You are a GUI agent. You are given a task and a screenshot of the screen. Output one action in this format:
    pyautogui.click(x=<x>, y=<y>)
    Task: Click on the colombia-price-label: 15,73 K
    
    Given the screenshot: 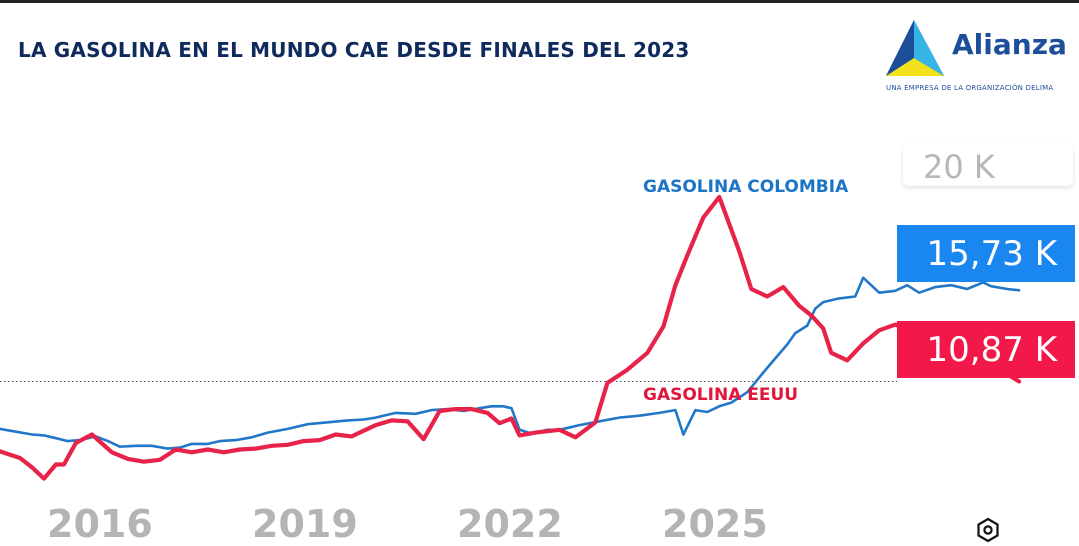 What is the action you would take?
    pyautogui.click(x=991, y=253)
    